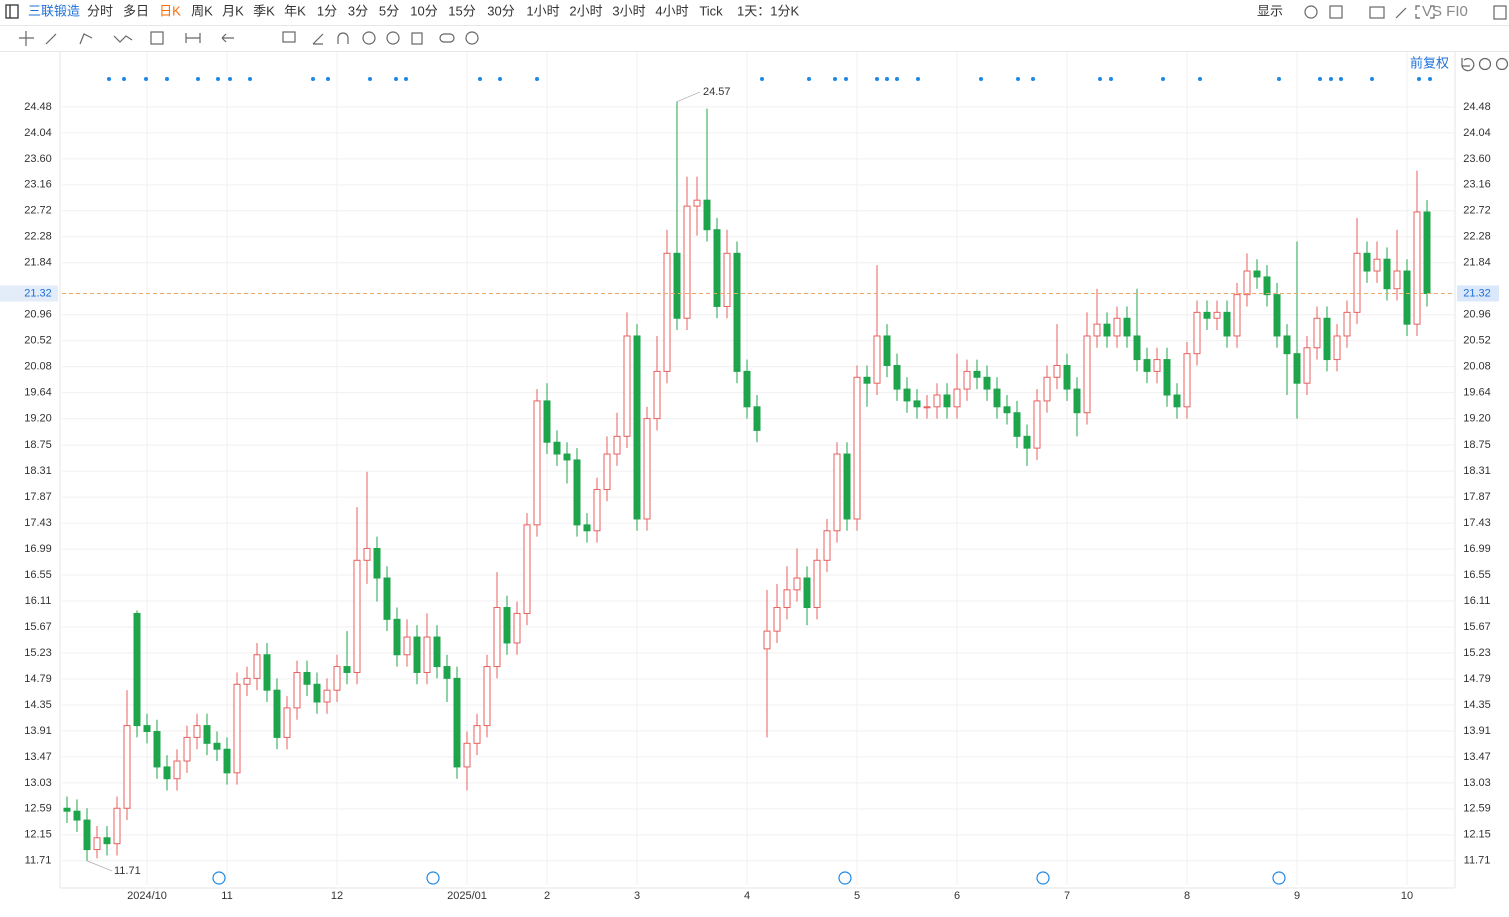 The width and height of the screenshot is (1509, 917). What do you see at coordinates (202, 10) in the screenshot?
I see `period-button: 周K` at bounding box center [202, 10].